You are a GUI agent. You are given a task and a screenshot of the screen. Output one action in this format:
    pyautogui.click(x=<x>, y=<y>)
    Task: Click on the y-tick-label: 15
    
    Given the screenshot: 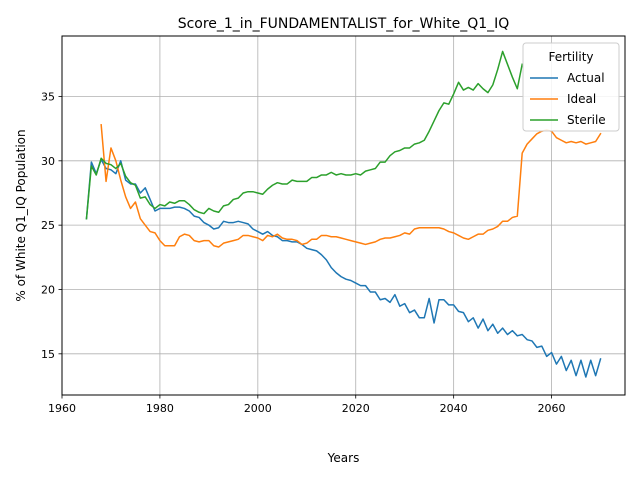 What is the action you would take?
    pyautogui.click(x=48, y=354)
    